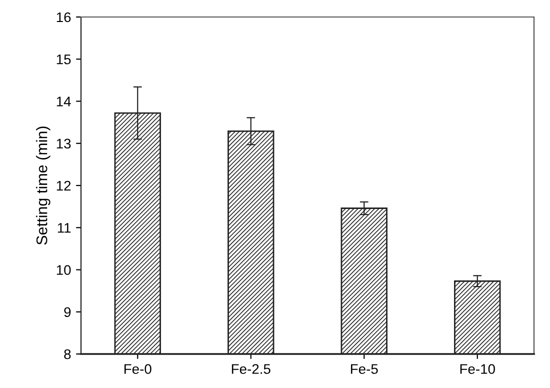 The image size is (550, 388). I want to click on y-tick-label: 11, so click(64, 228).